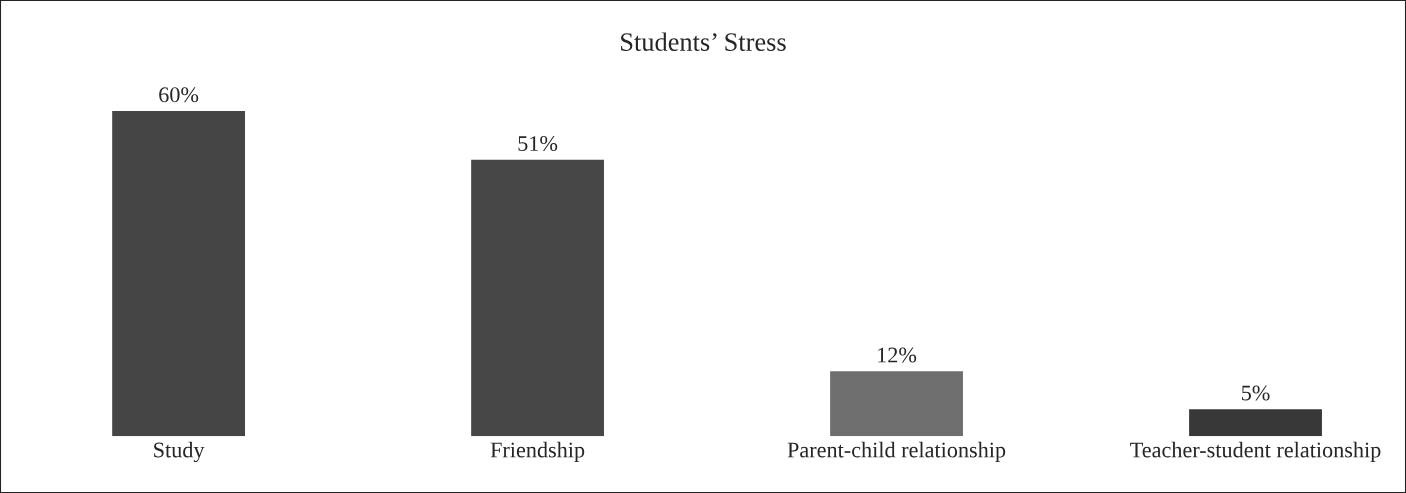 Image resolution: width=1406 pixels, height=493 pixels. I want to click on x-tick-label: Teacher-student relationship, so click(1255, 452).